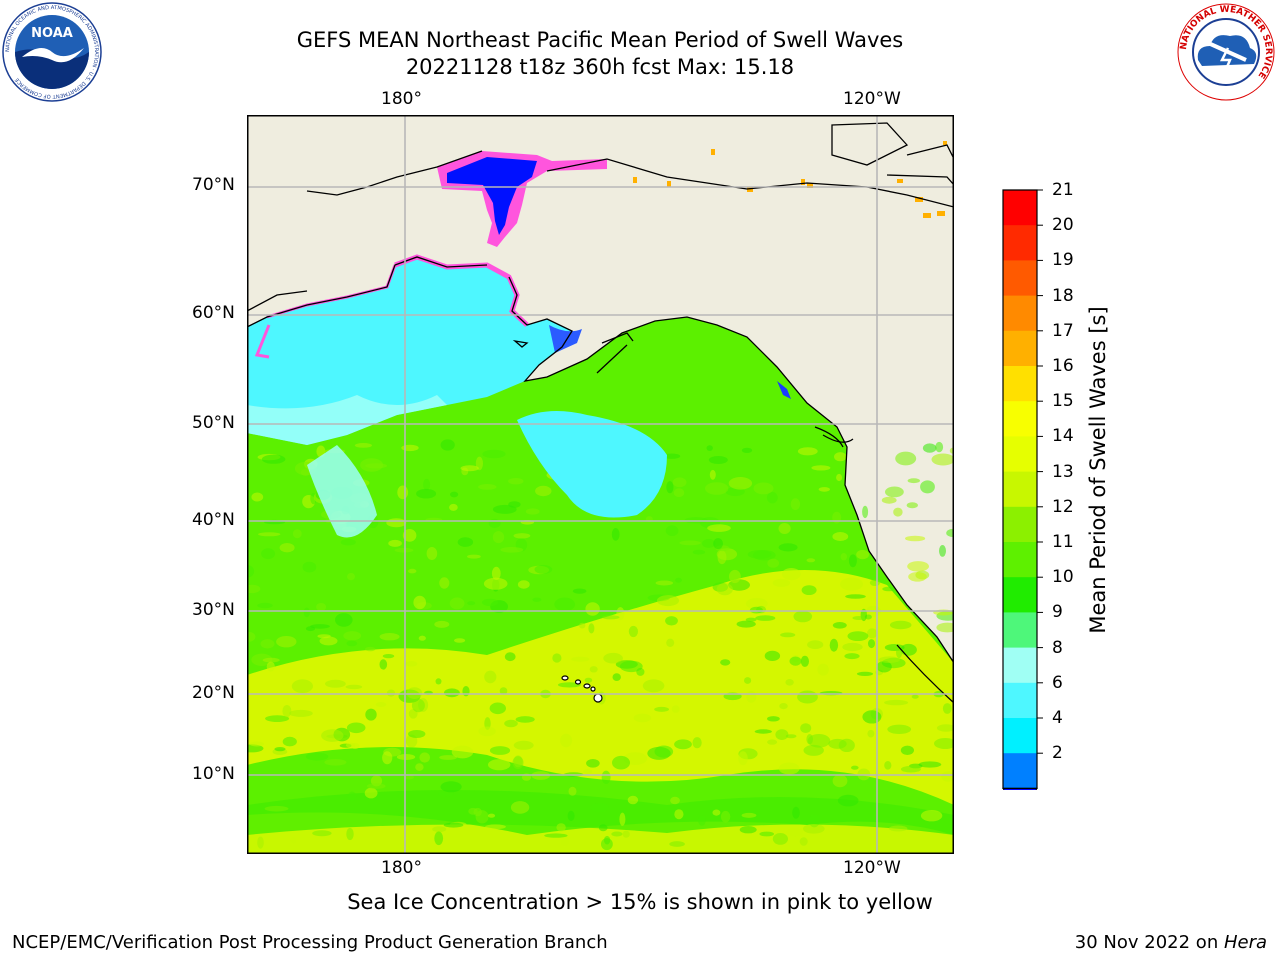  What do you see at coordinates (582, 689) in the screenshot?
I see `hawaii-islands` at bounding box center [582, 689].